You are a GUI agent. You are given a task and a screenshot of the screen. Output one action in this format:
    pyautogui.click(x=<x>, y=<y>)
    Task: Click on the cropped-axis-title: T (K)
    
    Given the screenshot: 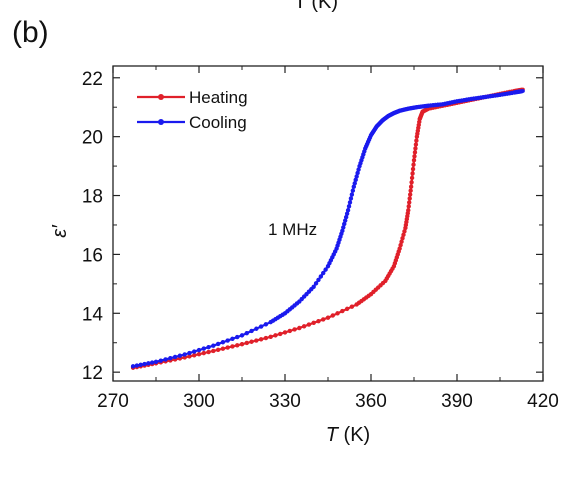 What is the action you would take?
    pyautogui.click(x=316, y=6)
    